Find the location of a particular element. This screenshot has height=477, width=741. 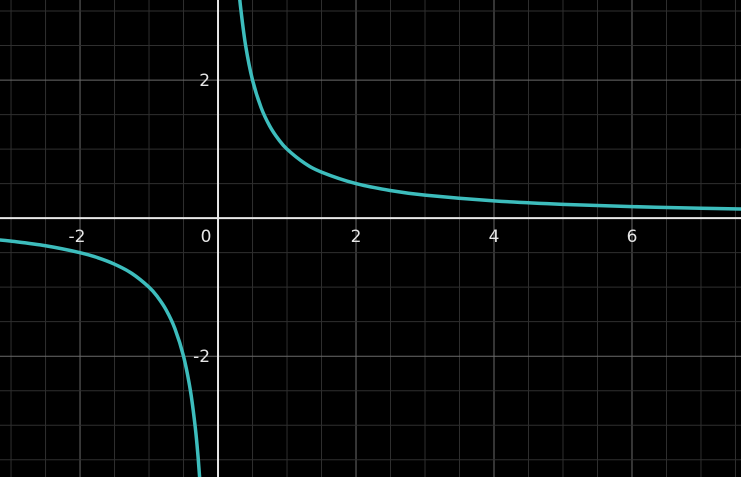

x-tick-label: 4 is located at coordinates (494, 237).